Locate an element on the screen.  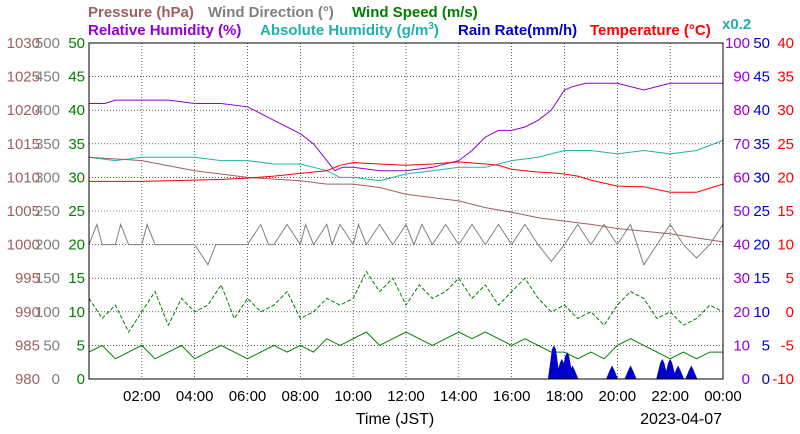
x-tick-label: 20:00 is located at coordinates (618, 396).